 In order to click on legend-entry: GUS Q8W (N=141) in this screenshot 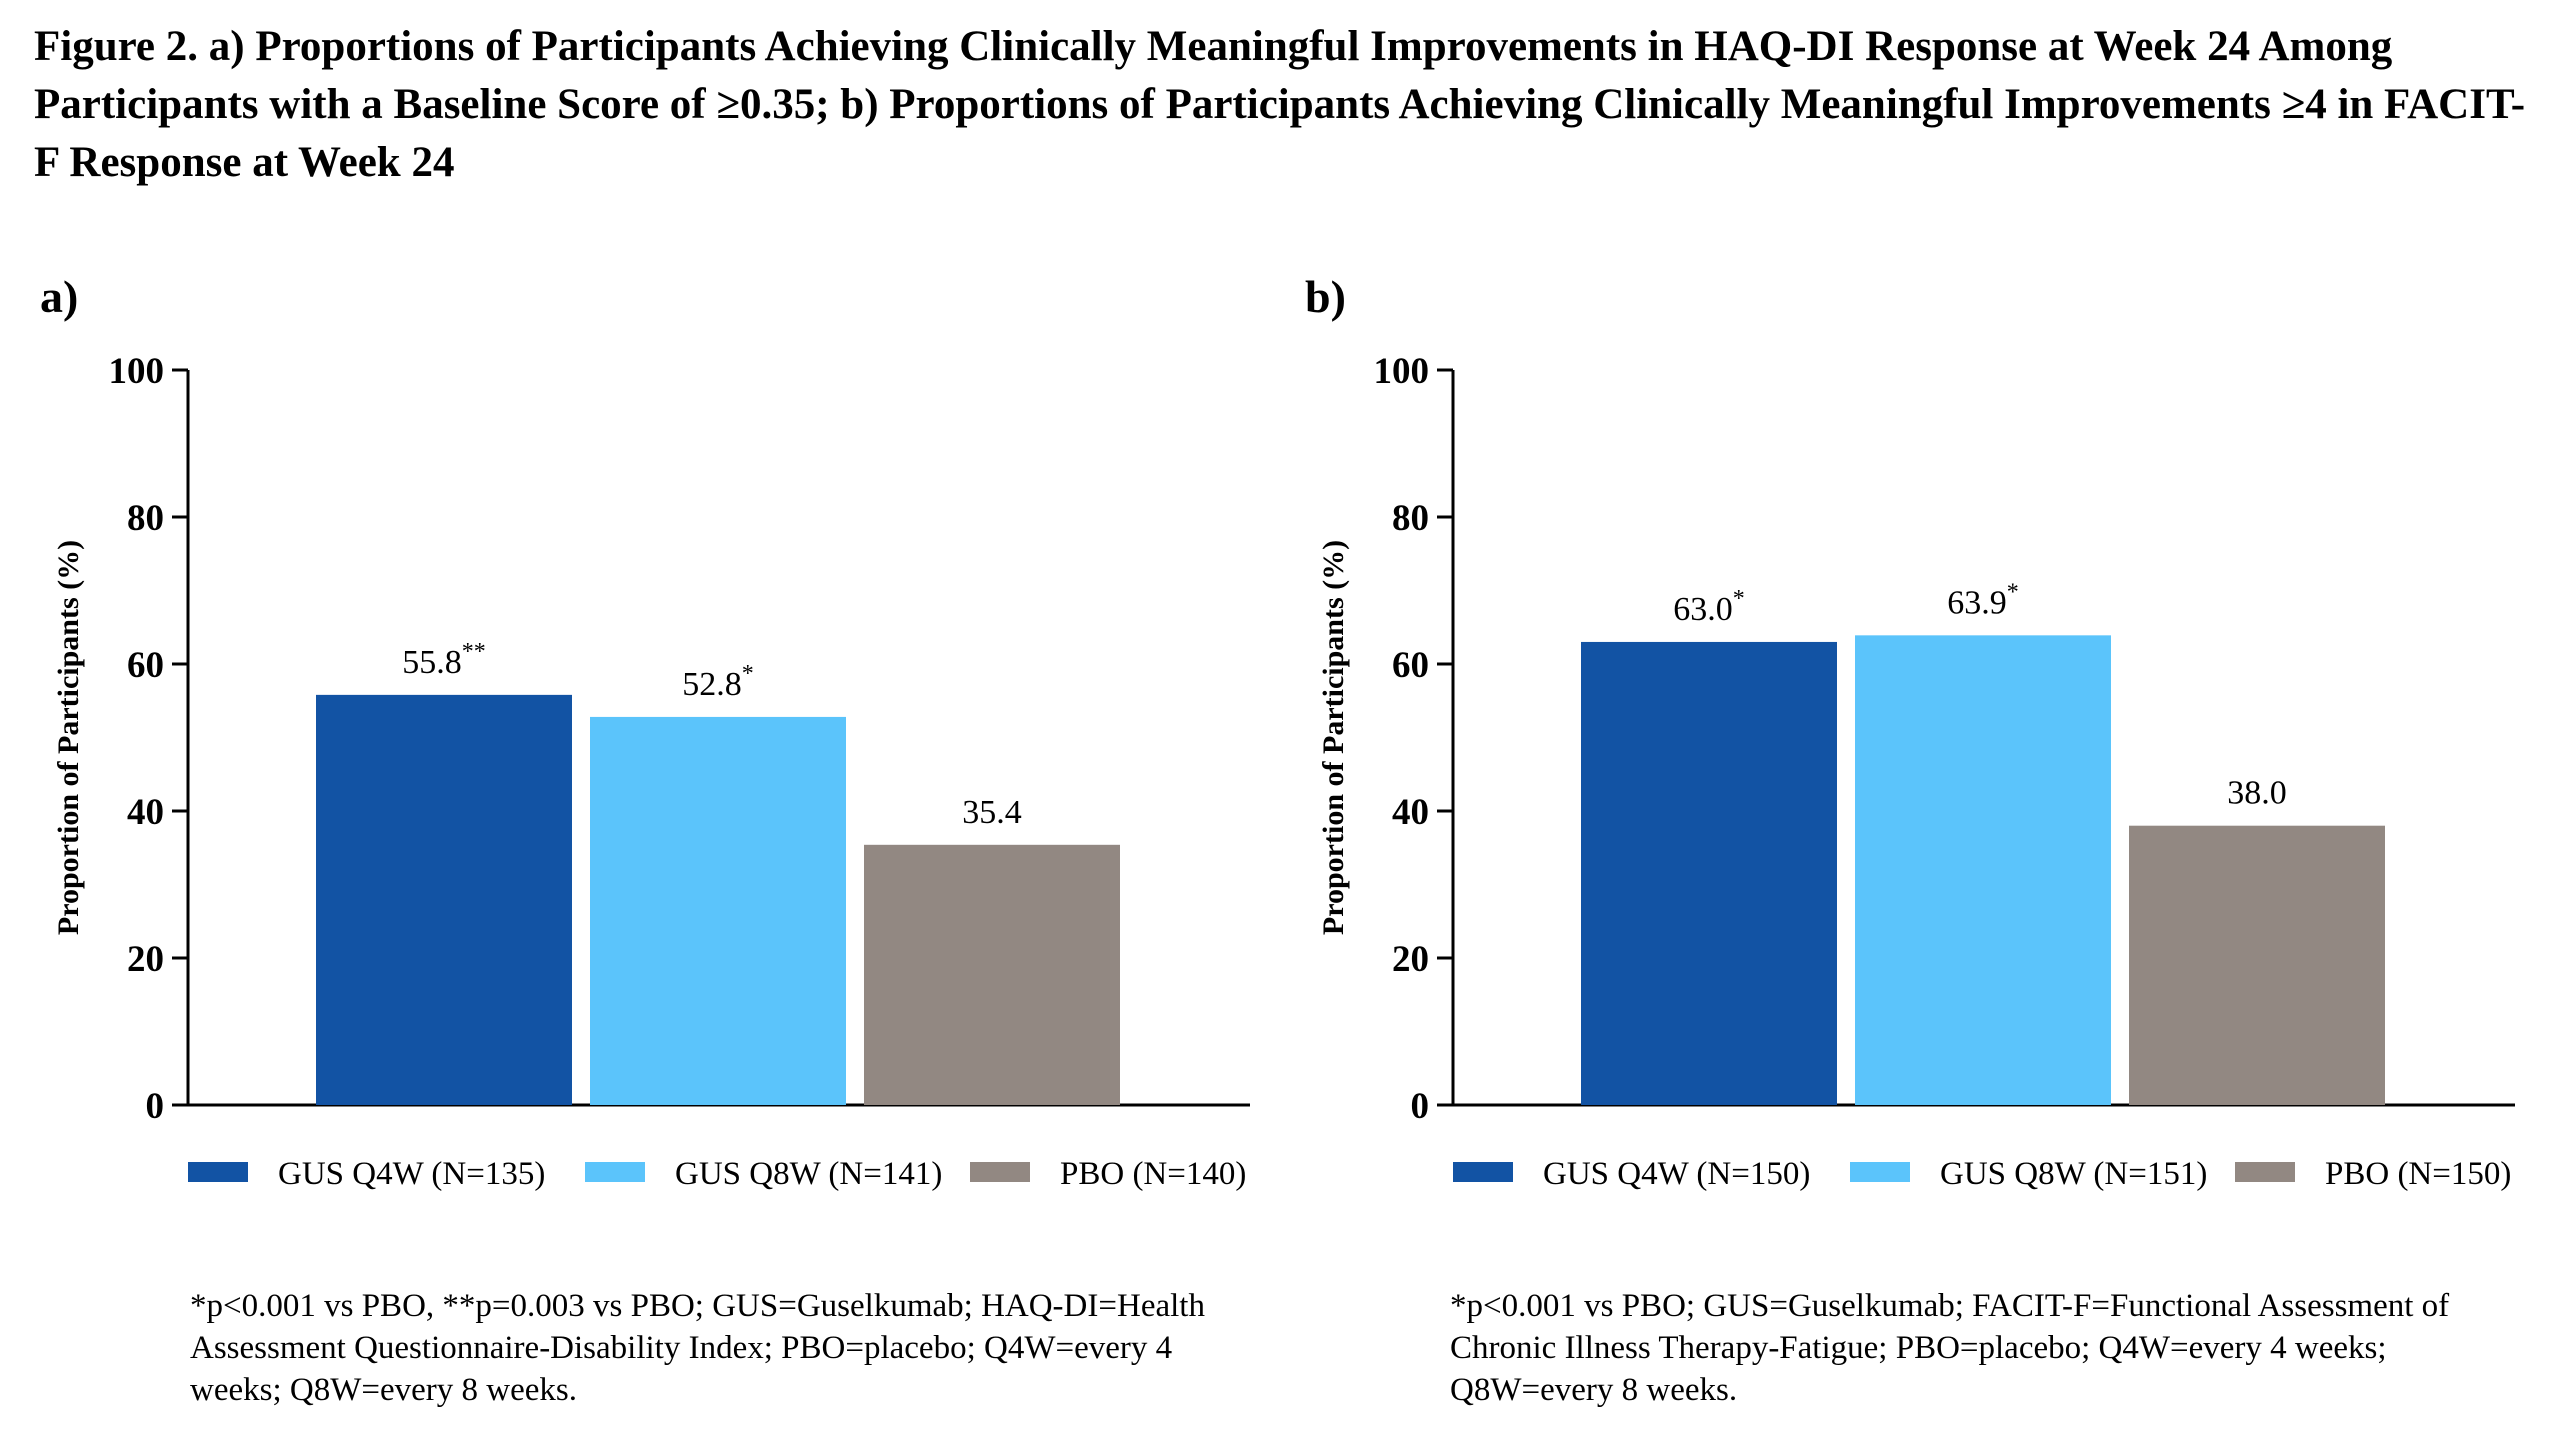, I will do `click(808, 1174)`.